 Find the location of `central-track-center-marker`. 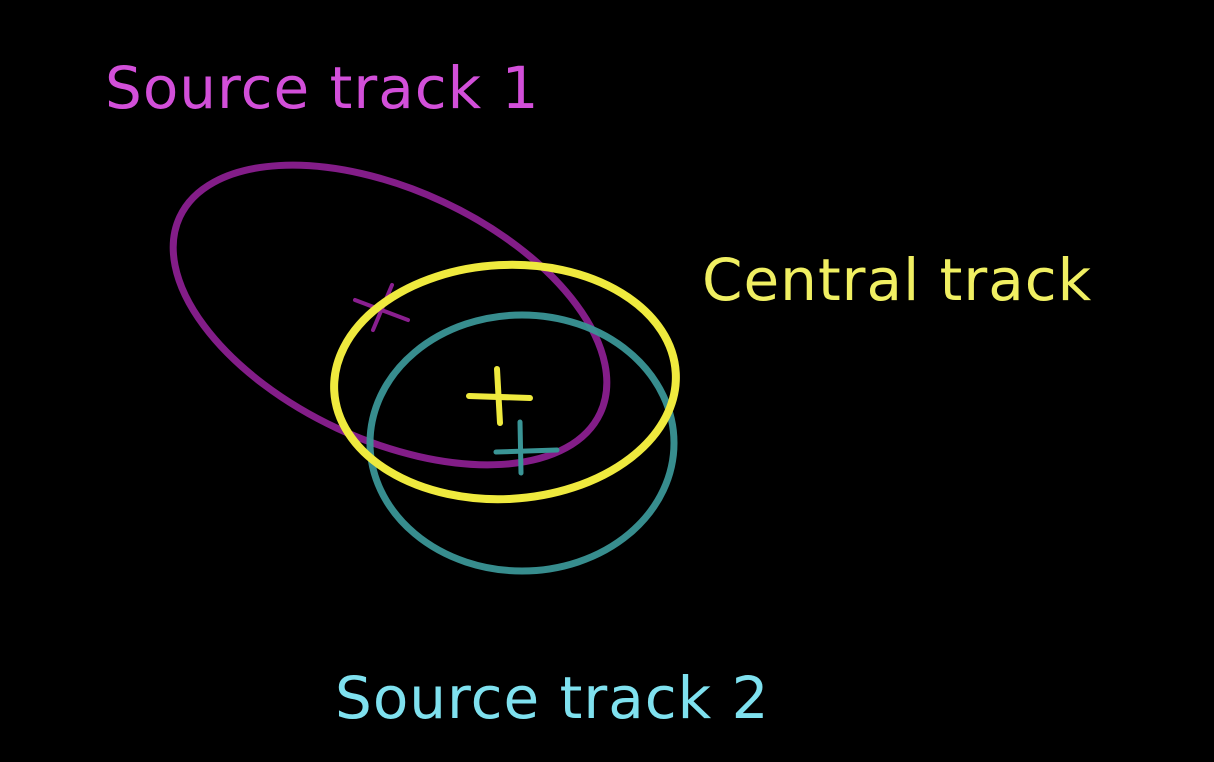

central-track-center-marker is located at coordinates (499, 396).